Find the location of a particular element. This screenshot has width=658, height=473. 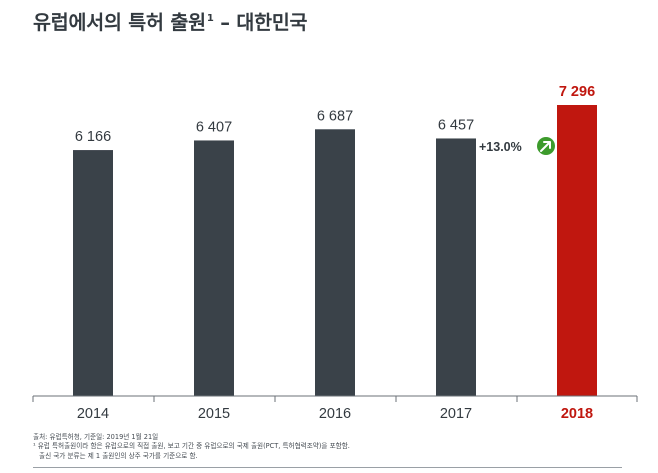

chart-title: 유럽에서의 특허 출원1 – 대한민국 is located at coordinates (170, 20).